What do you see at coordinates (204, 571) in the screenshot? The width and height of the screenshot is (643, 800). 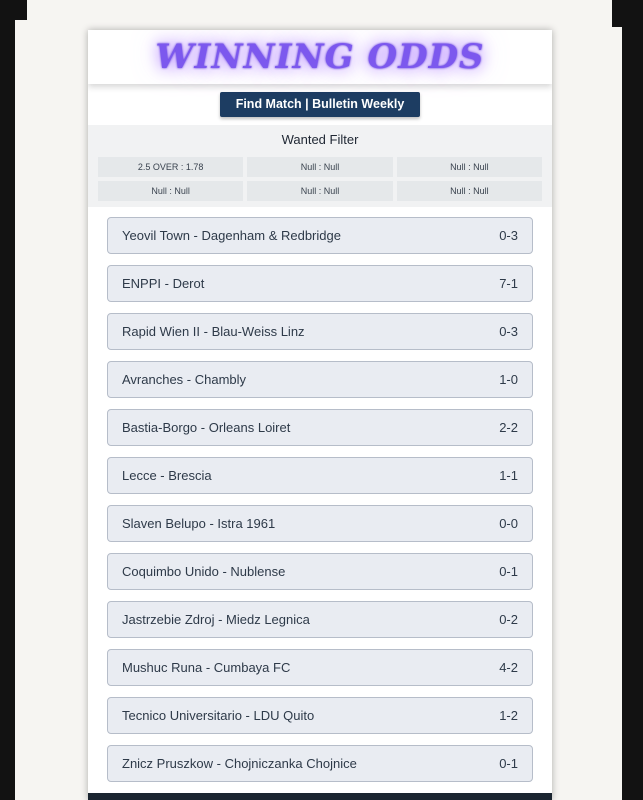 I see `match-name: Coquimbo Unido - Nublense` at bounding box center [204, 571].